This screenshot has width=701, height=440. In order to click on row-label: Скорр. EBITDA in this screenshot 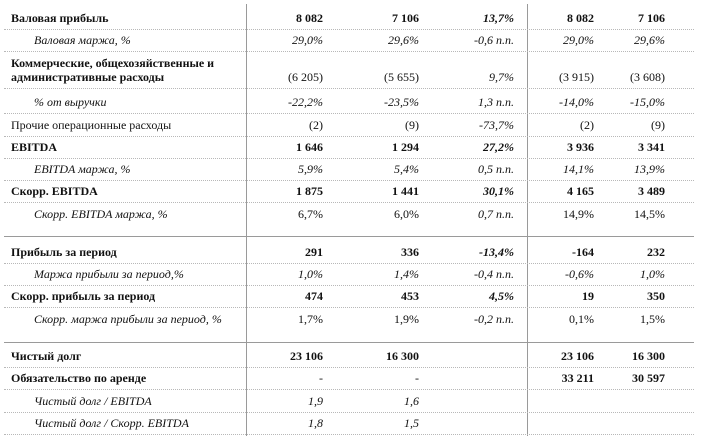, I will do `click(54, 191)`.